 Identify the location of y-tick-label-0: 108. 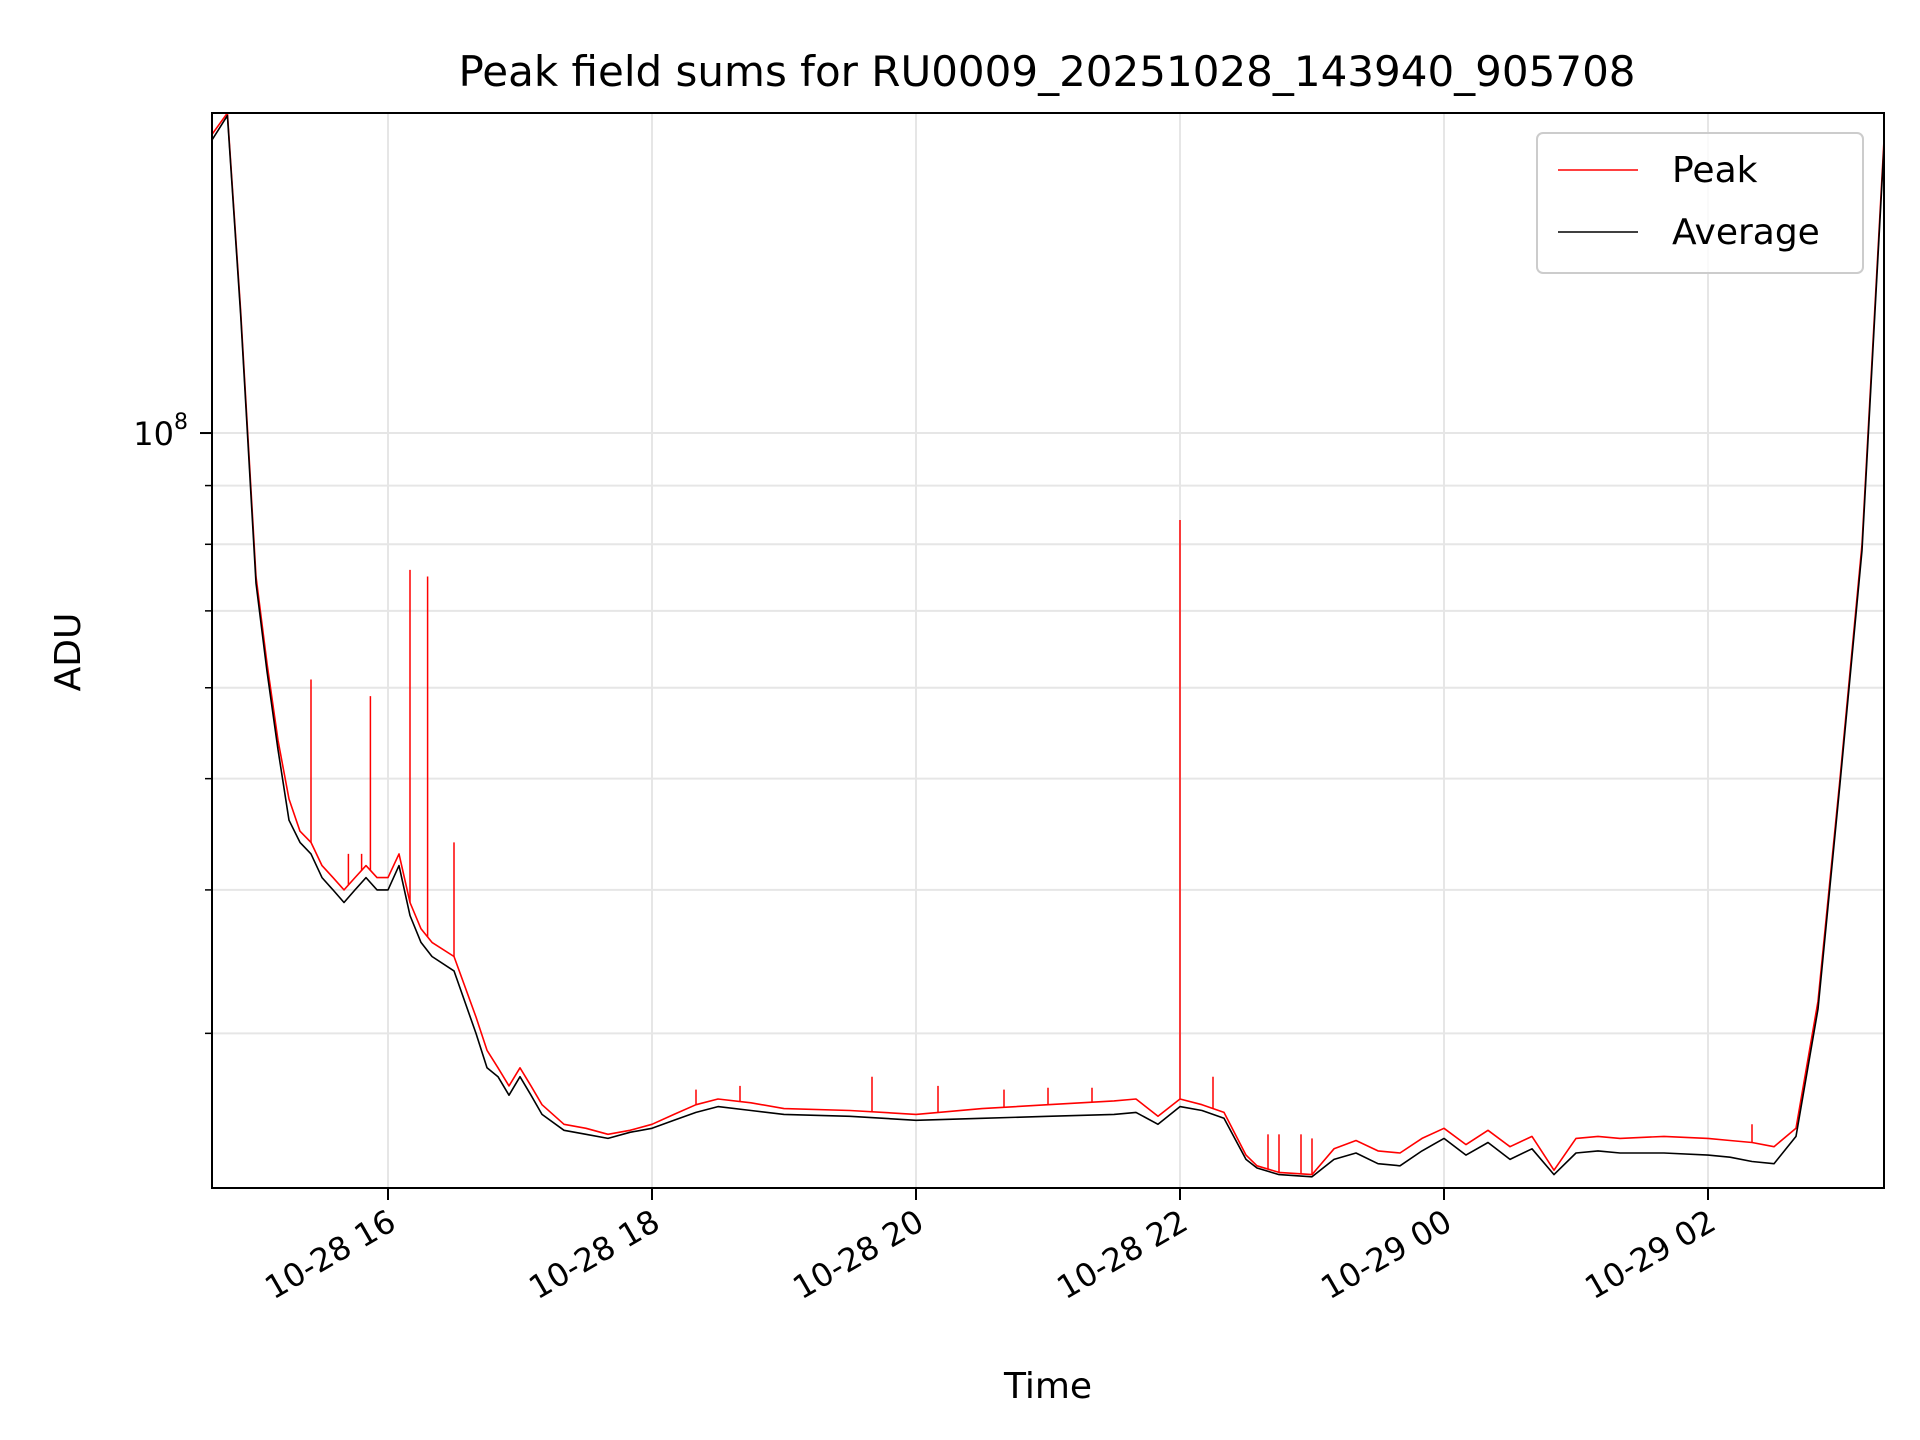
(160, 431).